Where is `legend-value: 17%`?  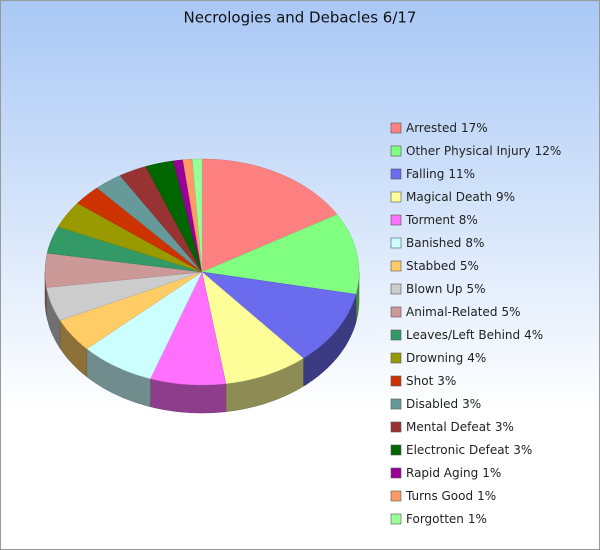
legend-value: 17% is located at coordinates (474, 128).